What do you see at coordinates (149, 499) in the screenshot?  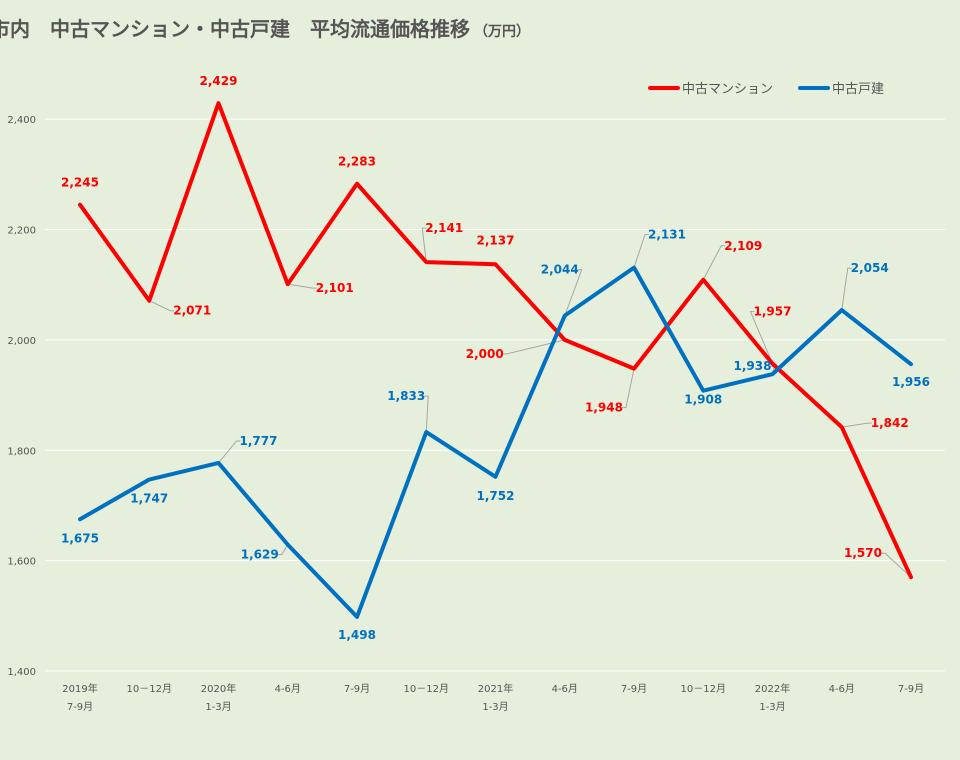 I see `data-label: 1,747` at bounding box center [149, 499].